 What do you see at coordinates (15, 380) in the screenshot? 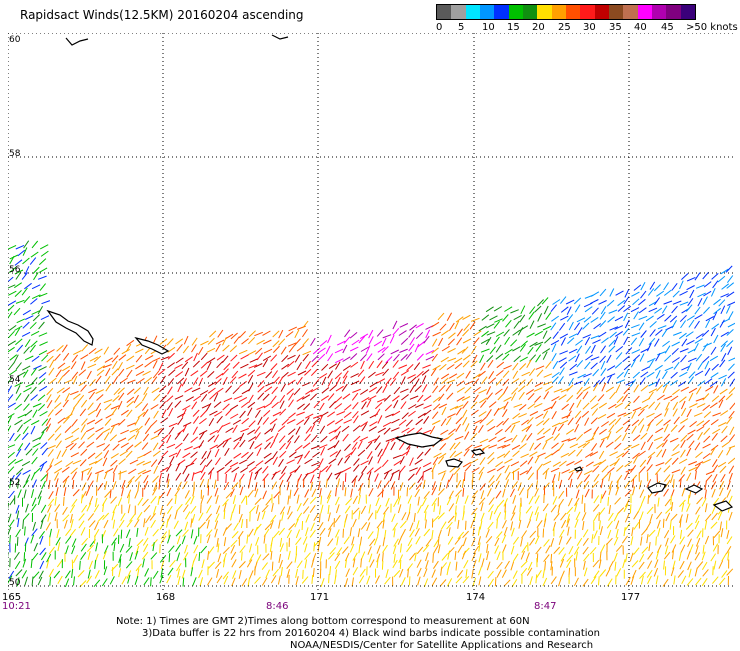
I see `lat-label-54: 54` at bounding box center [15, 380].